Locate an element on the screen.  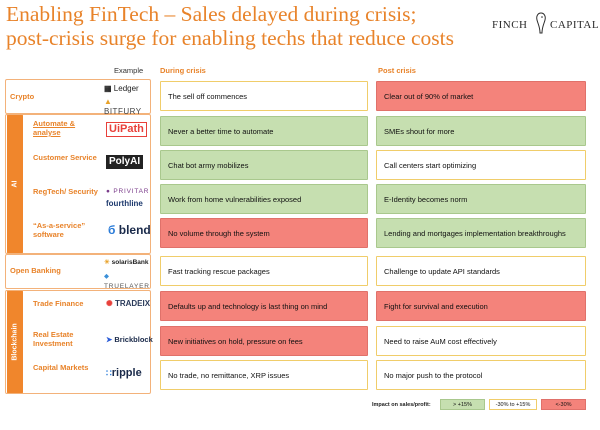
finch-capital-logo: FINCH CAPITAL is located at coordinates (546, 23).